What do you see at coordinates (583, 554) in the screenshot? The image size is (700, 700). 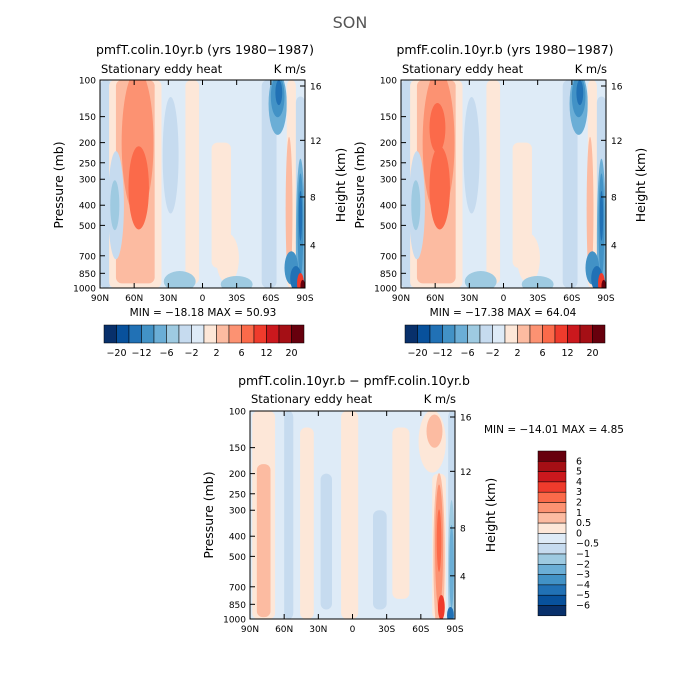 I see `colorbar-label: −1` at bounding box center [583, 554].